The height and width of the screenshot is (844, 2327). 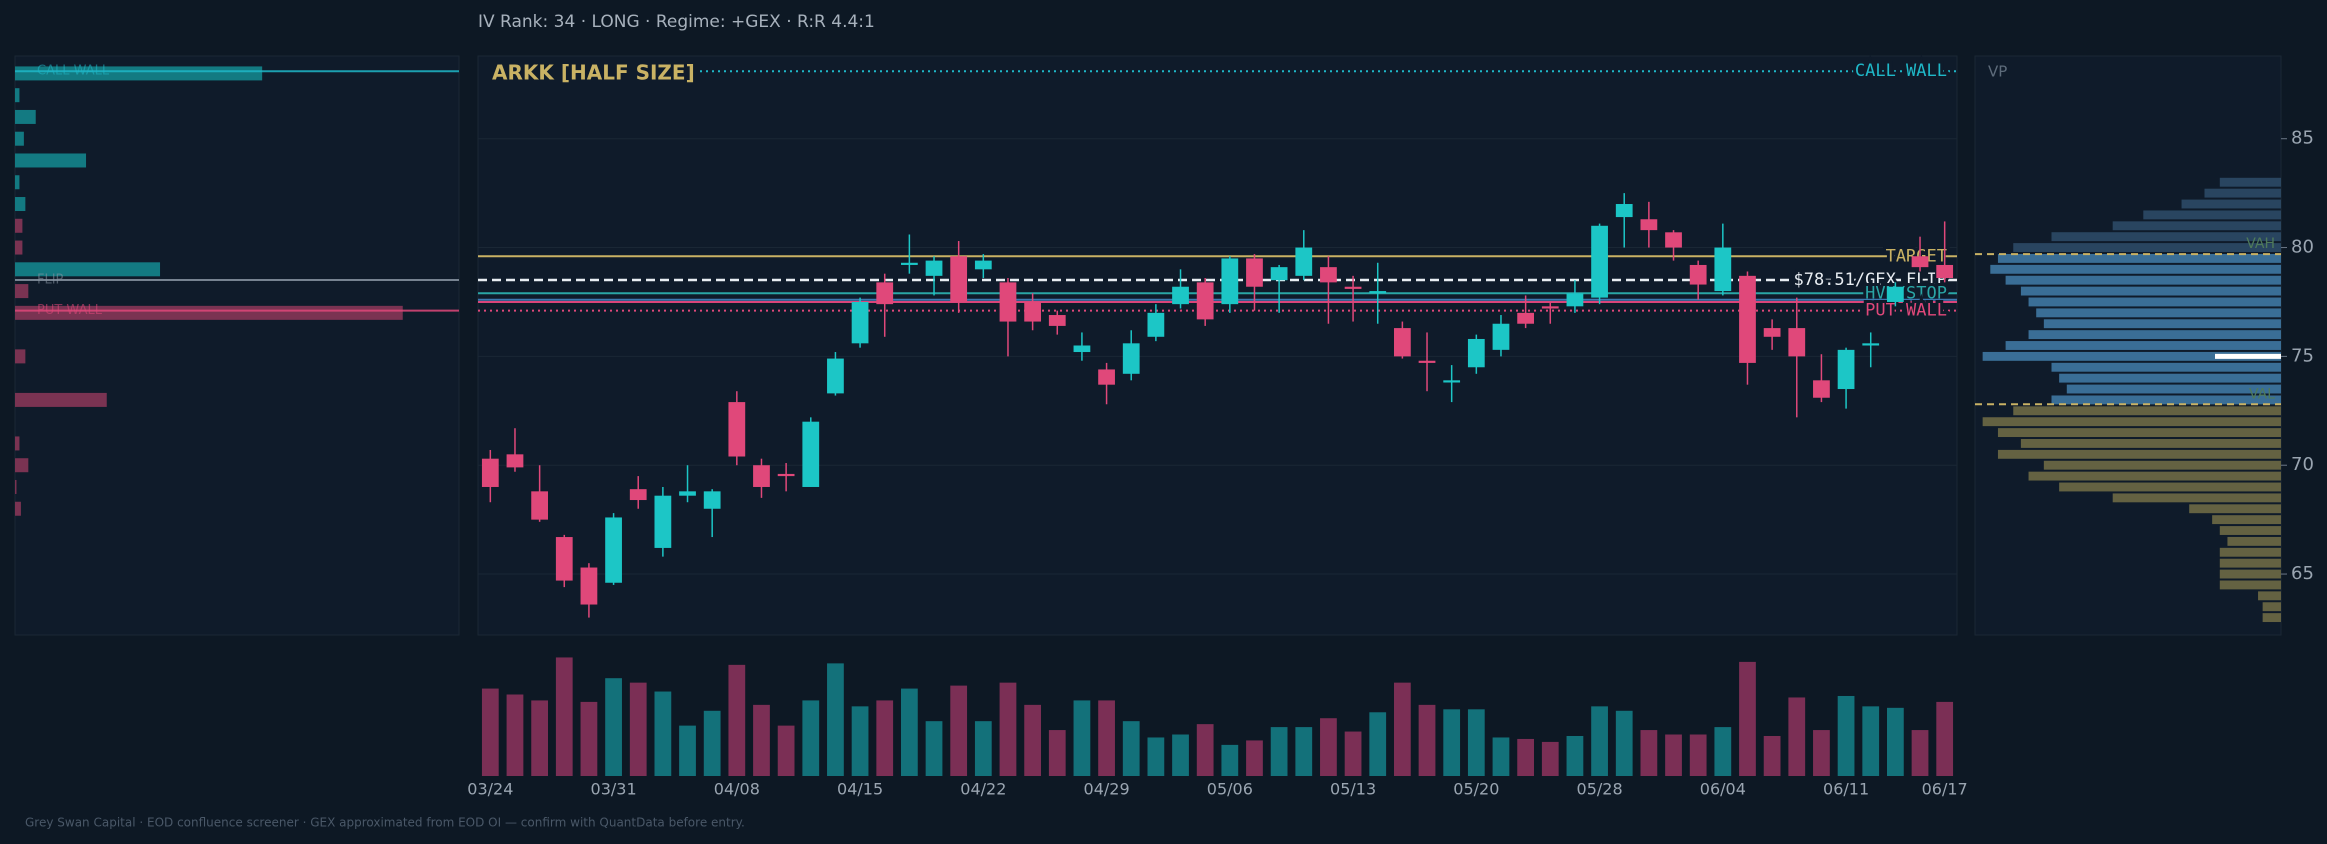 What do you see at coordinates (1906, 311) in the screenshot?
I see `level-label: PUT WALL` at bounding box center [1906, 311].